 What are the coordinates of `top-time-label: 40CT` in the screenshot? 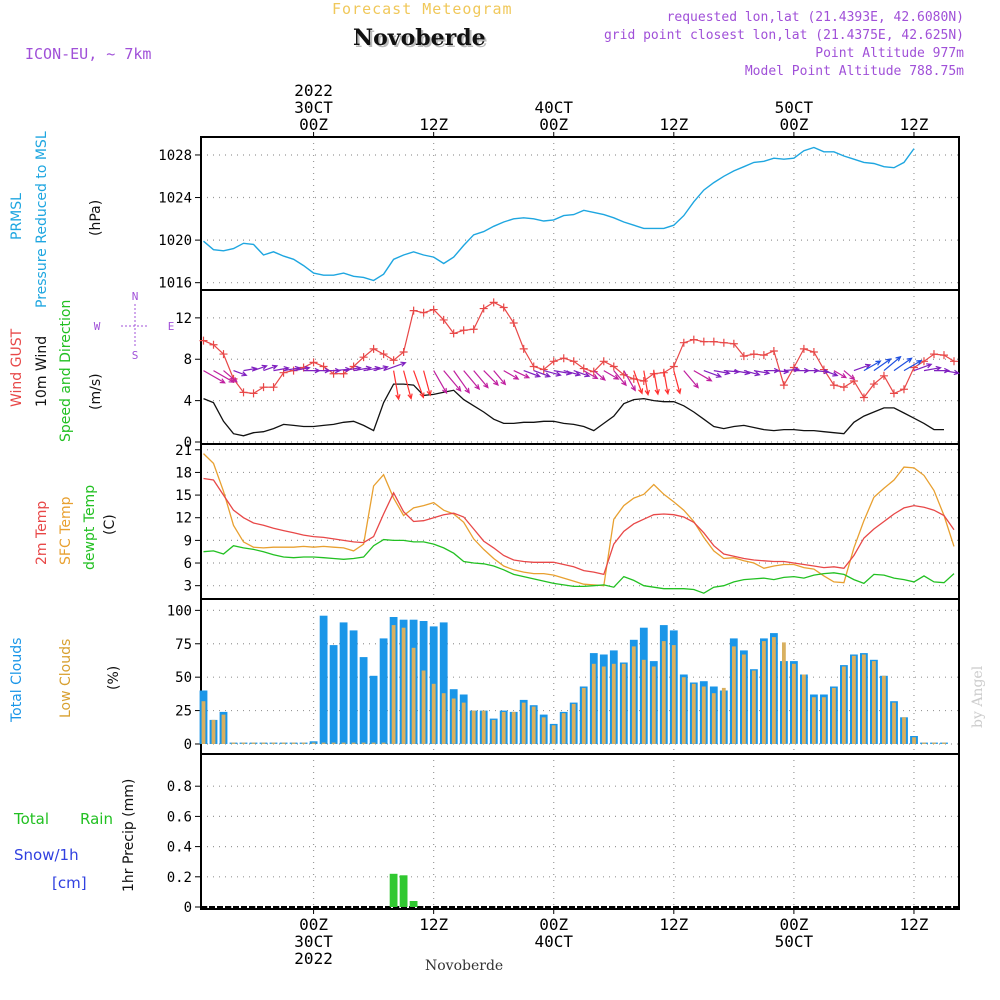 It's located at (553, 107).